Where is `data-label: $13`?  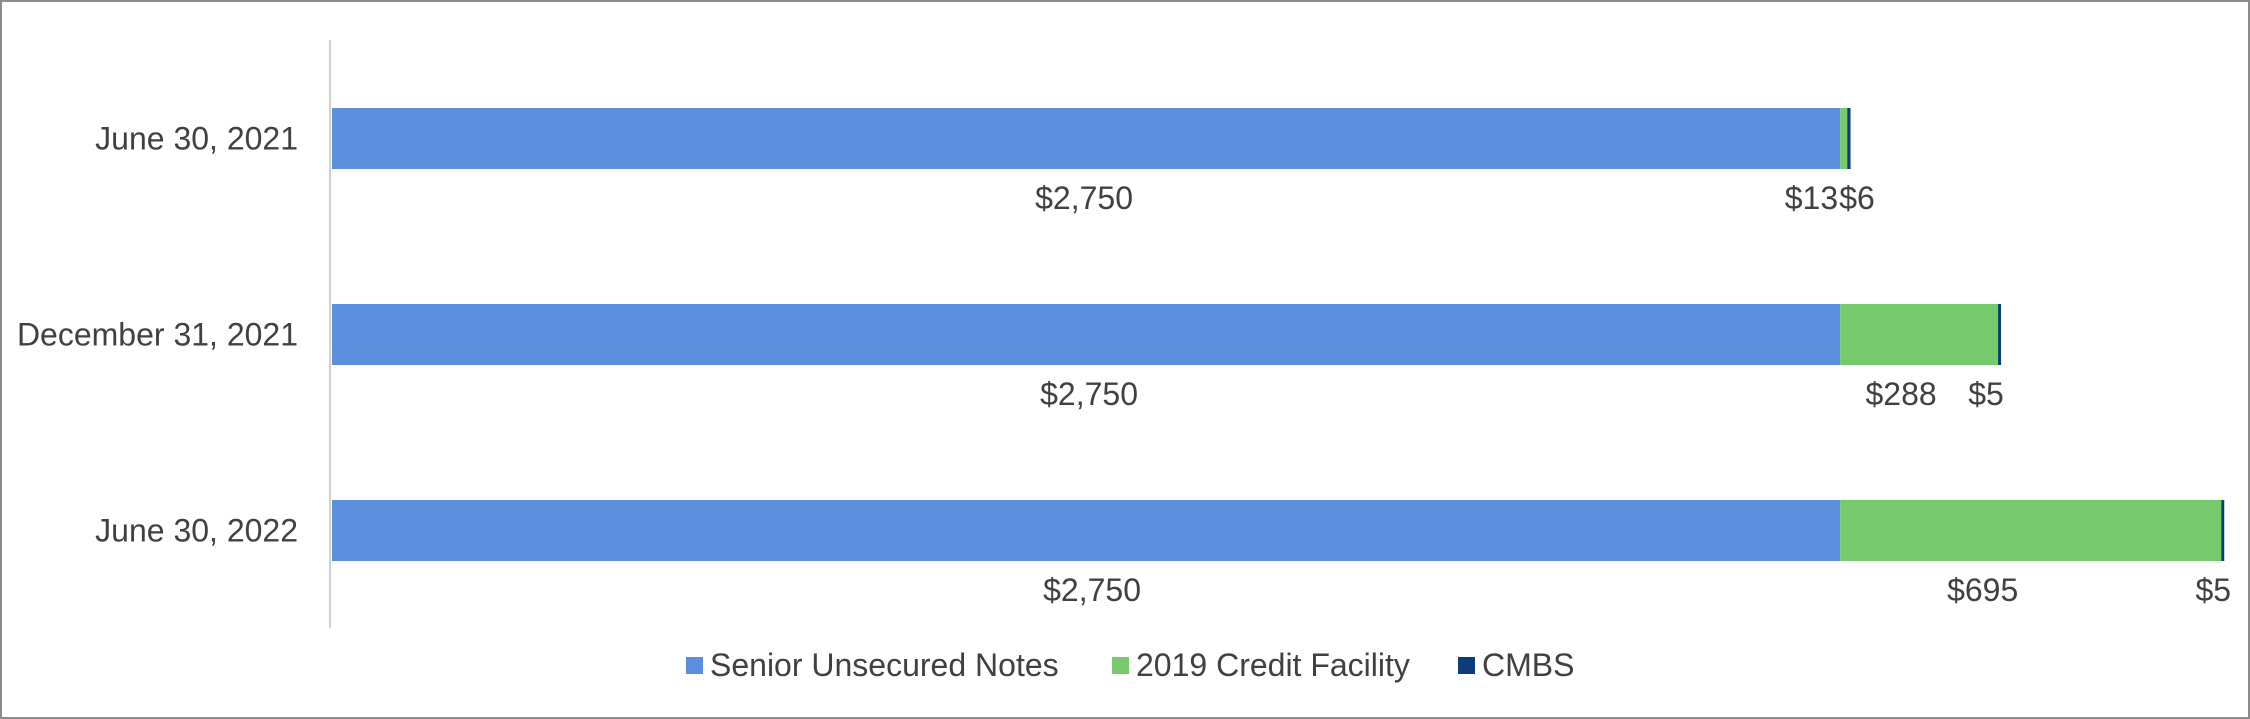 data-label: $13 is located at coordinates (1811, 198).